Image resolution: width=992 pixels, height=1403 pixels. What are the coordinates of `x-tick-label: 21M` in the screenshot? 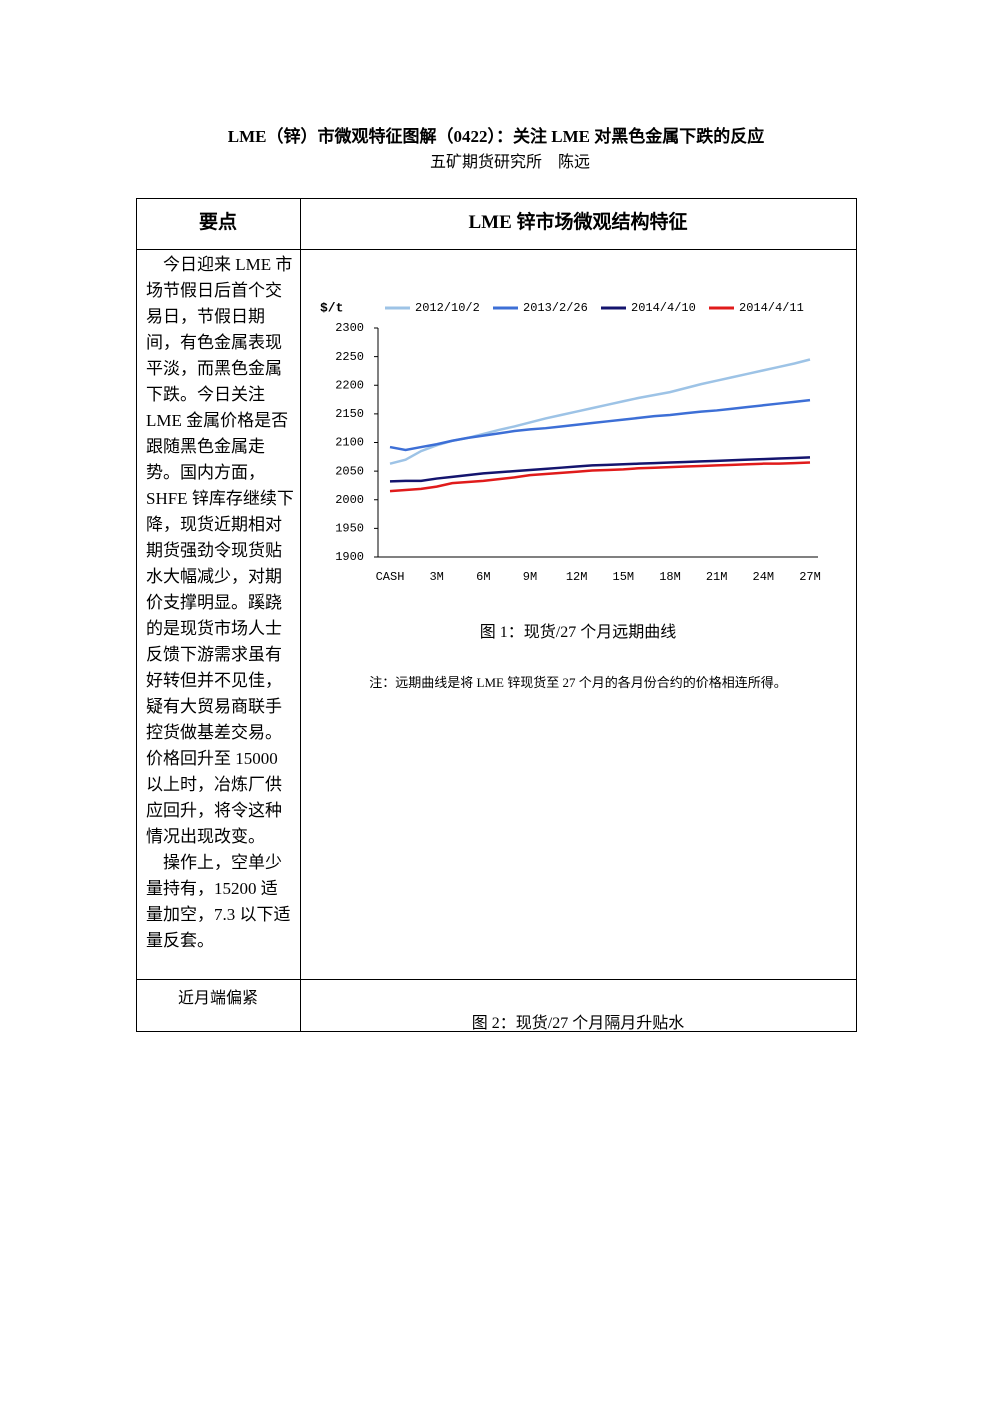 It's located at (717, 577).